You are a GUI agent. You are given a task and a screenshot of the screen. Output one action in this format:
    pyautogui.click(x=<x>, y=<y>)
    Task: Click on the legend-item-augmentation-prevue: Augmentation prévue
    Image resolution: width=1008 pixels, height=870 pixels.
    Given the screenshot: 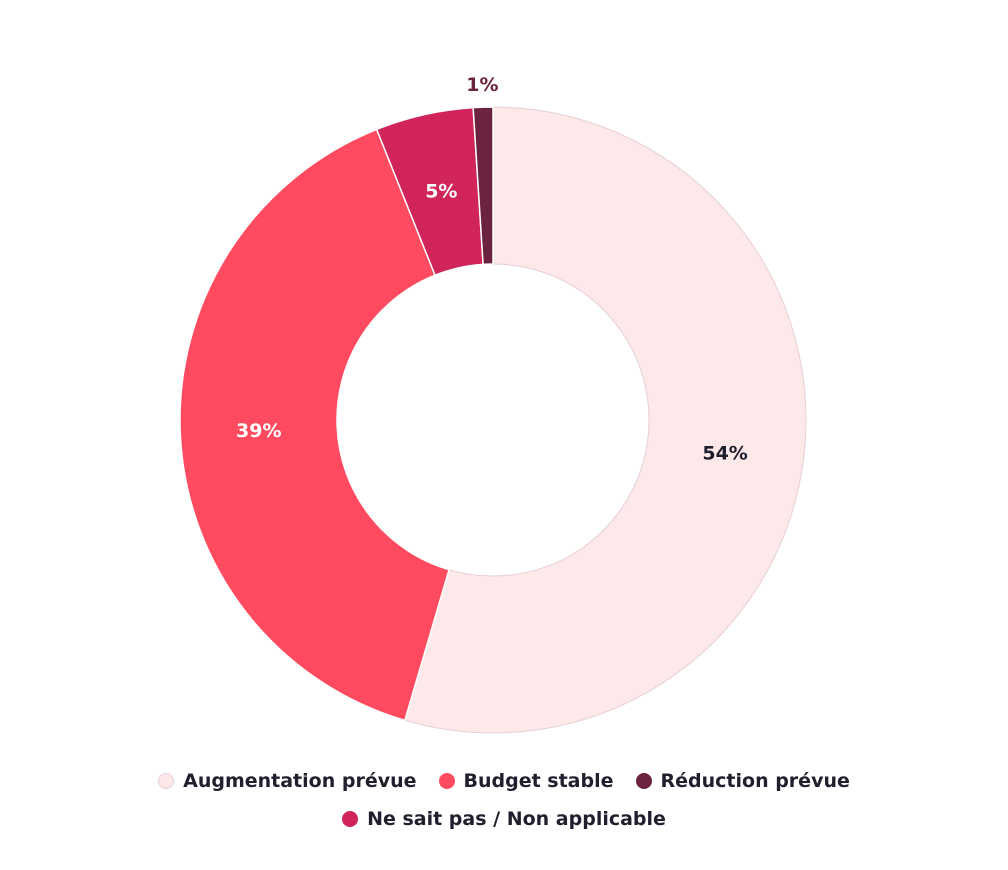 What is the action you would take?
    pyautogui.click(x=287, y=781)
    